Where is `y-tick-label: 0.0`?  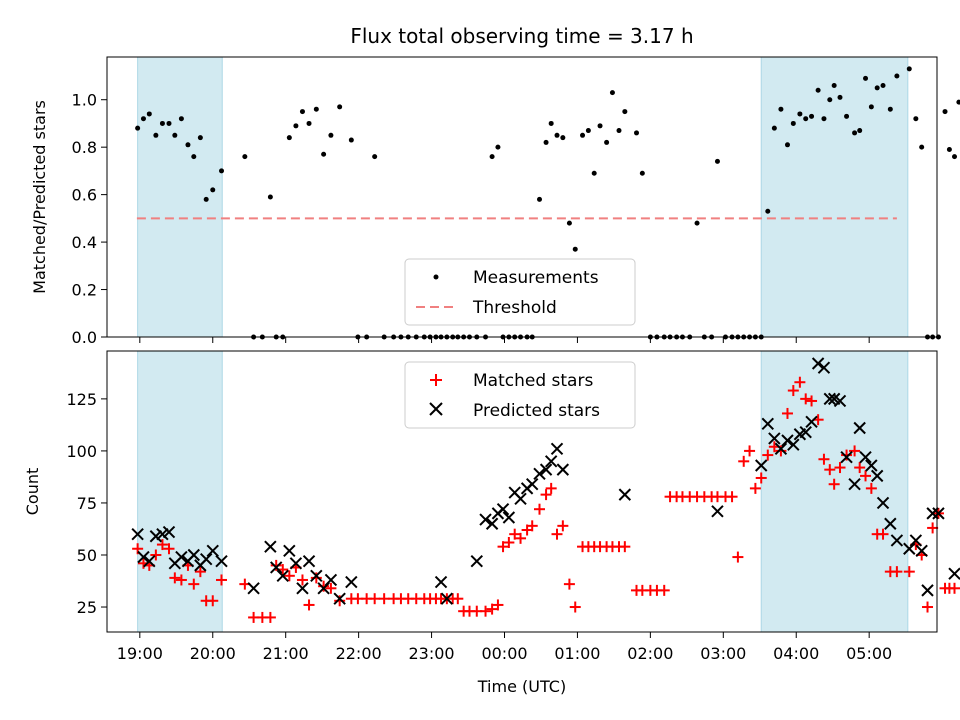
y-tick-label: 0.0 is located at coordinates (84, 337).